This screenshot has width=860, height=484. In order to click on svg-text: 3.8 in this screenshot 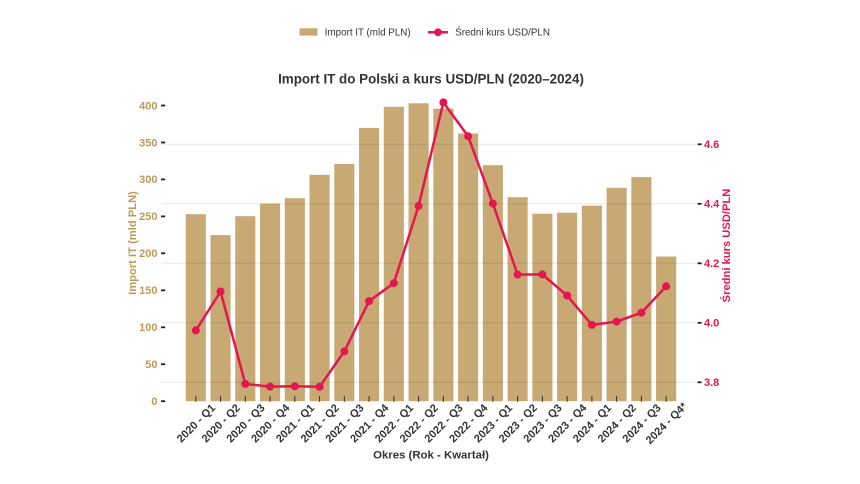, I will do `click(711, 383)`.